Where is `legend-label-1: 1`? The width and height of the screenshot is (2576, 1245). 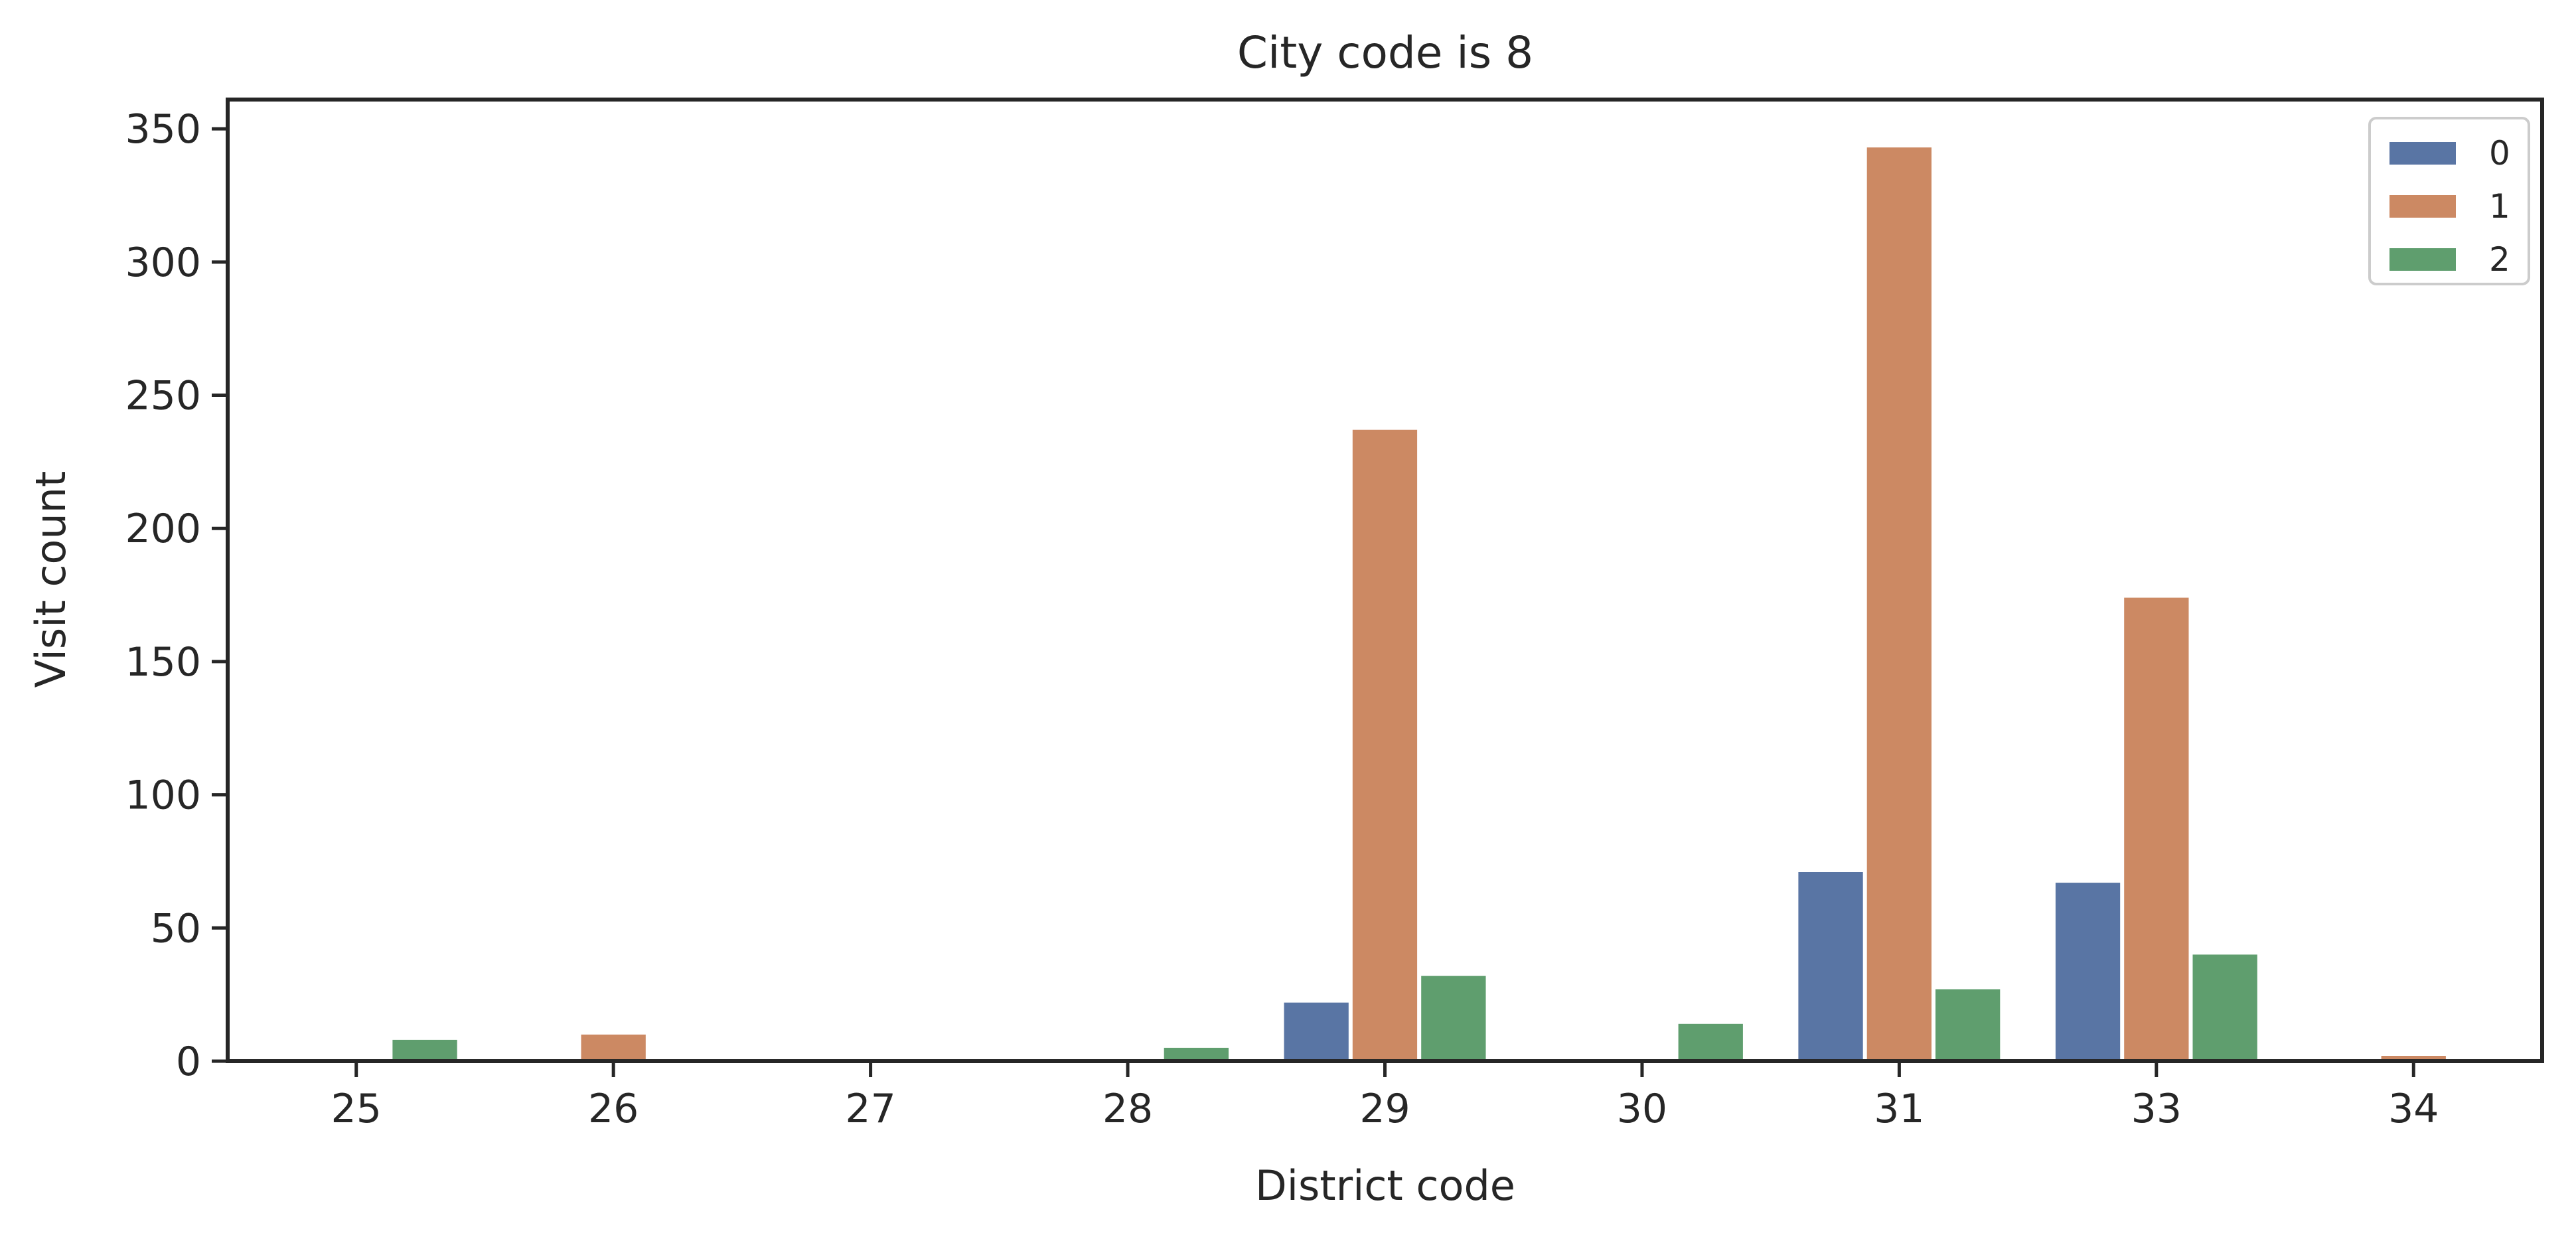 legend-label-1: 1 is located at coordinates (2500, 206).